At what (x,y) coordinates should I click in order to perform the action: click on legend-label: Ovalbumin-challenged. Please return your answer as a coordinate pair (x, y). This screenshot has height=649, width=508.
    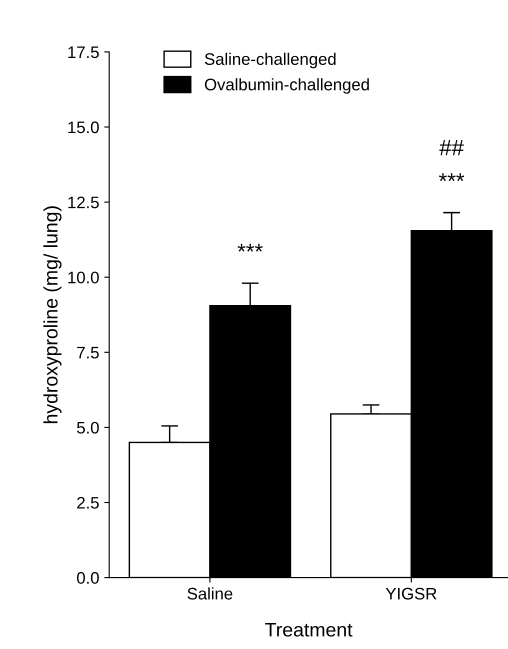
    Looking at the image, I should click on (286, 86).